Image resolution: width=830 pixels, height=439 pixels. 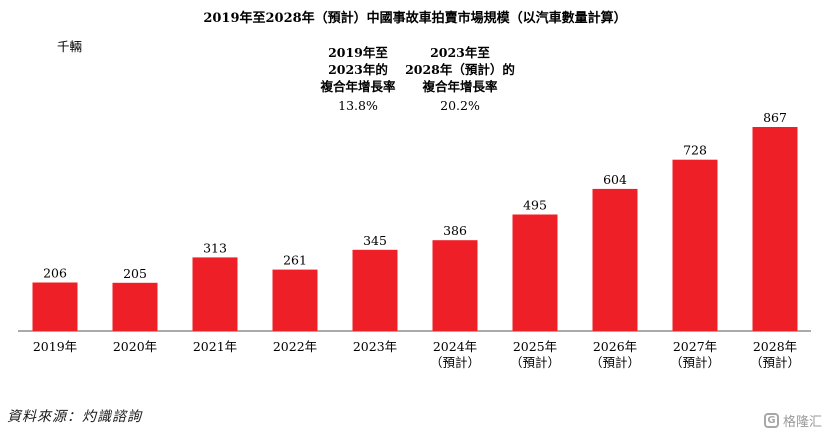 I want to click on value-label-5: 386, so click(x=455, y=230).